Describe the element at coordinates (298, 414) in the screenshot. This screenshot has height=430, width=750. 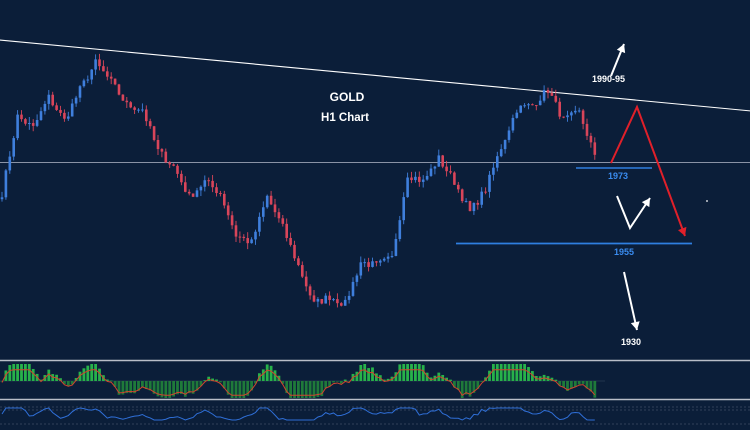
I see `oscillator-line` at that location.